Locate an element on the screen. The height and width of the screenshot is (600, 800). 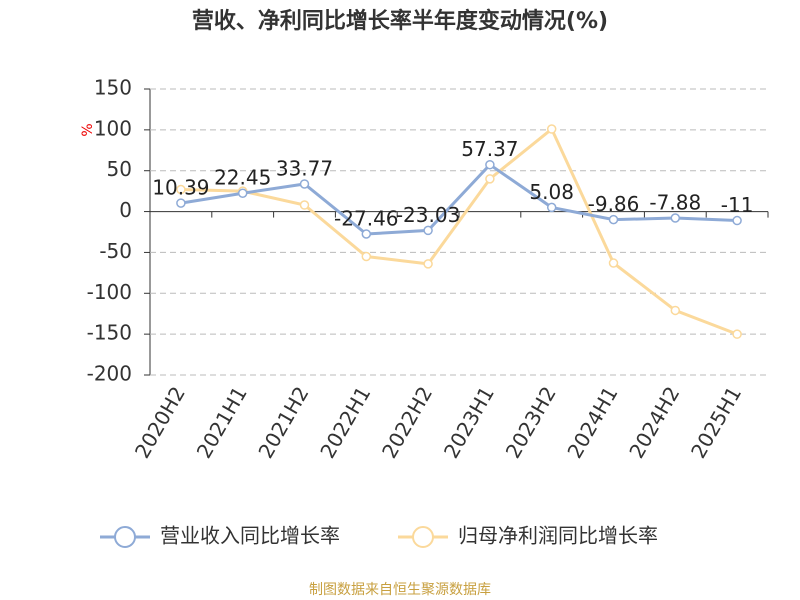
data-label: -9.86 is located at coordinates (614, 204).